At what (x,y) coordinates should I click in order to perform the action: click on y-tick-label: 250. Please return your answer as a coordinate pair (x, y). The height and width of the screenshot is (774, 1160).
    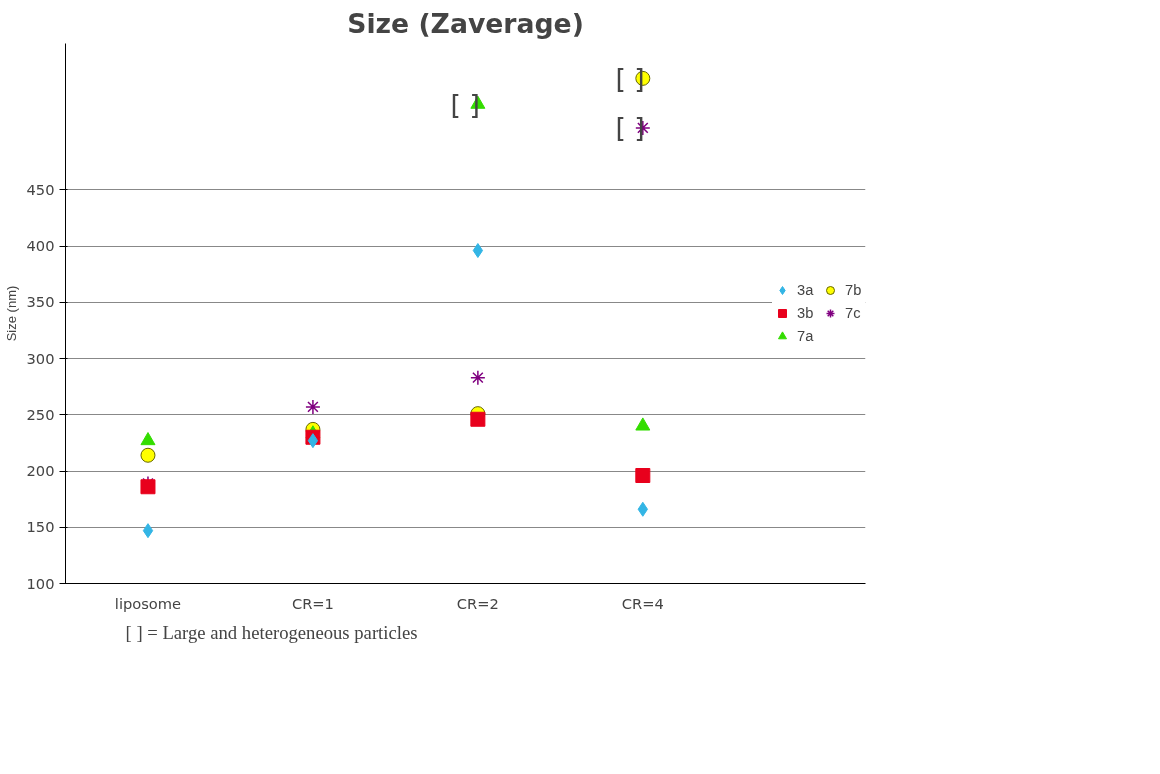
    Looking at the image, I should click on (40, 414).